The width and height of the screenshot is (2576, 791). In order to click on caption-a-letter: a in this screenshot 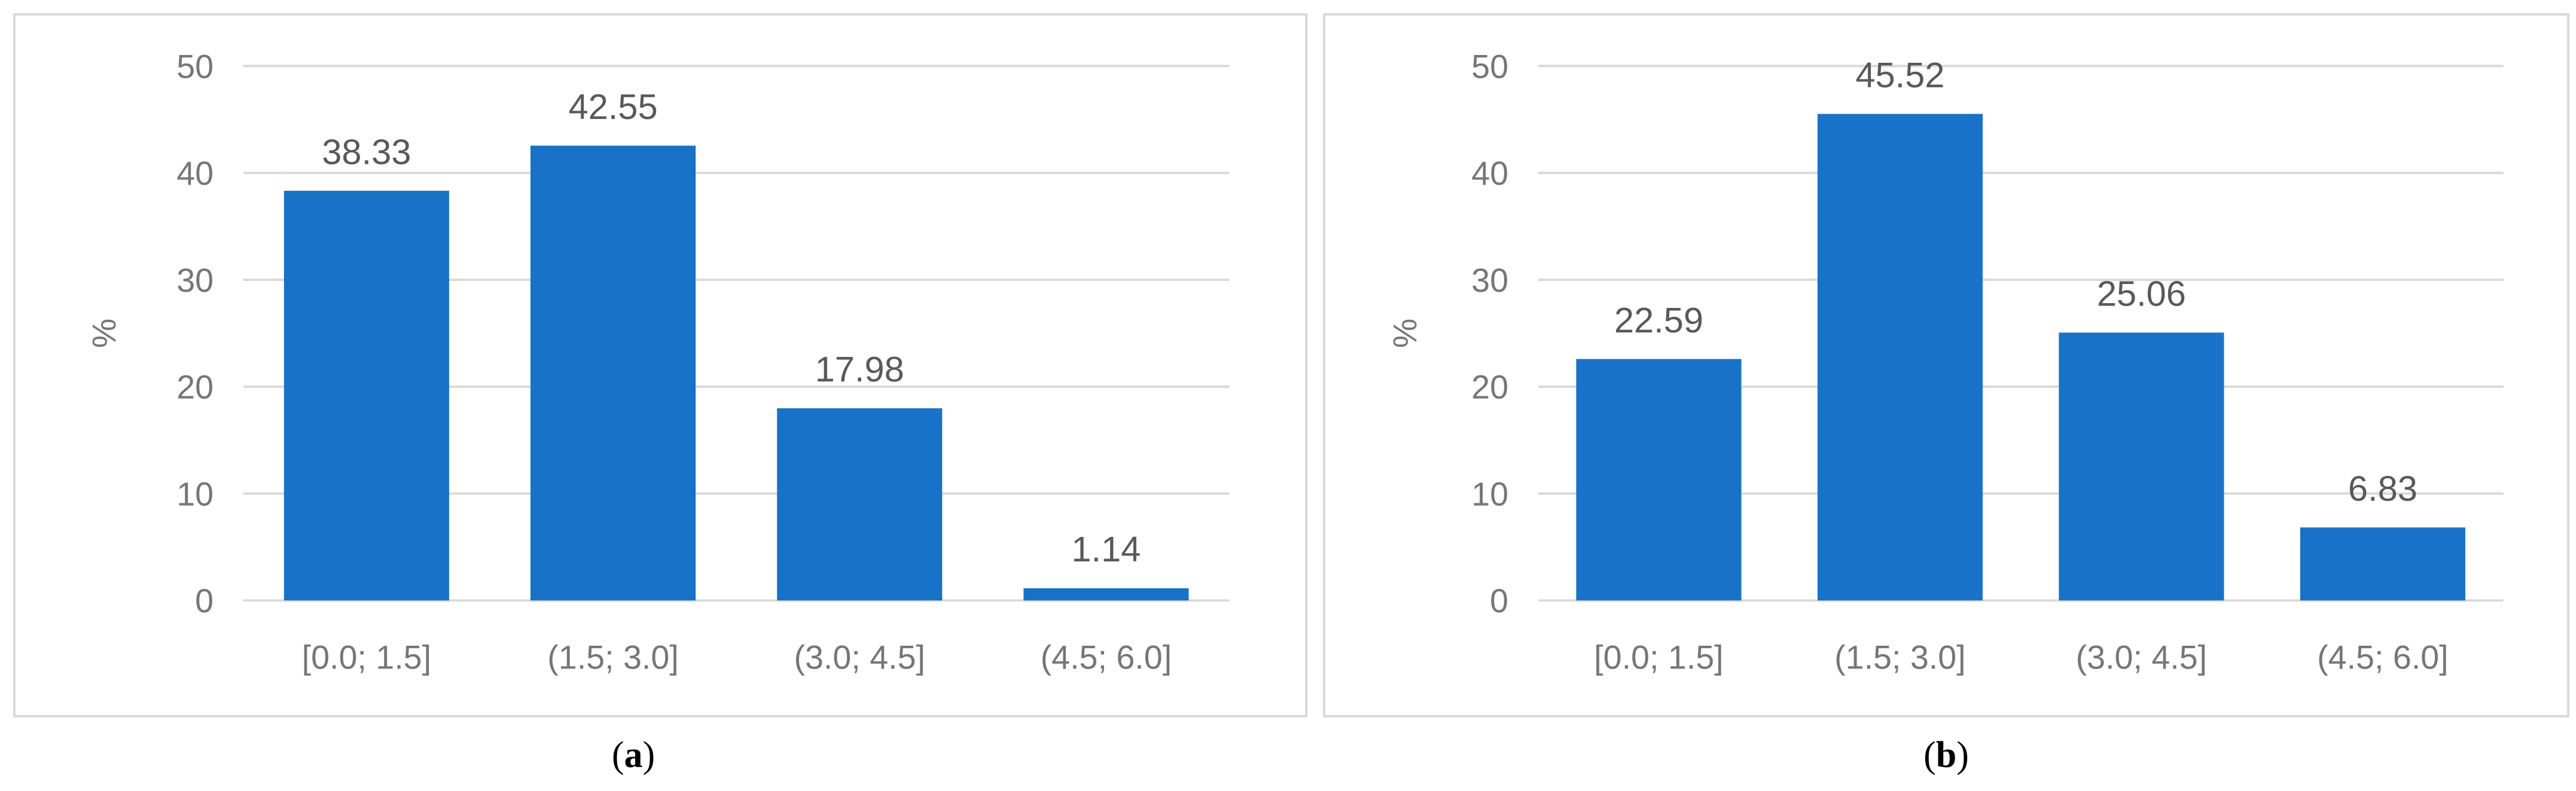, I will do `click(634, 755)`.